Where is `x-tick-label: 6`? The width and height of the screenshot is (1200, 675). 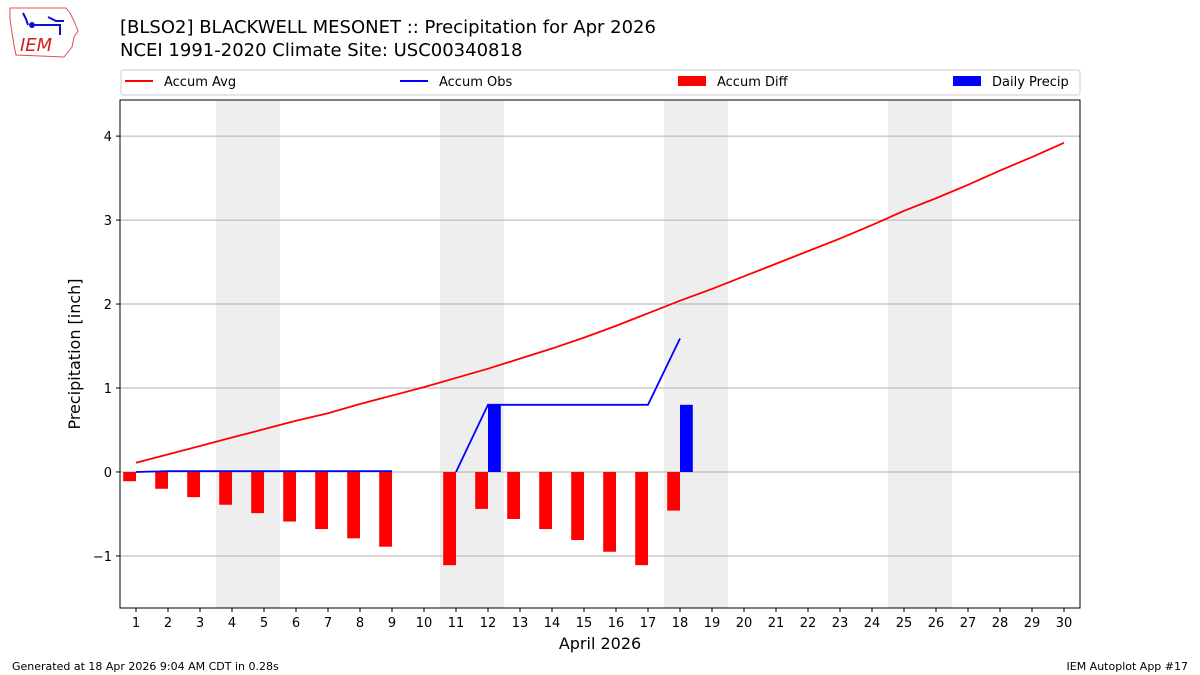
x-tick-label: 6 is located at coordinates (296, 623).